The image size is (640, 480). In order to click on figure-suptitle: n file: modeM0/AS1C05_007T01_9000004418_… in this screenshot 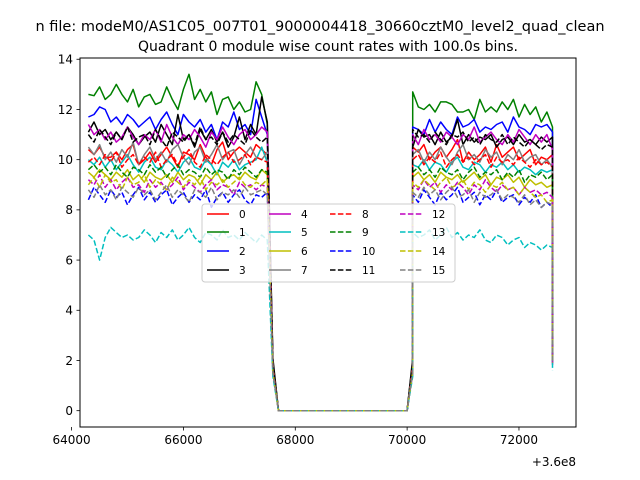, I will do `click(319, 27)`.